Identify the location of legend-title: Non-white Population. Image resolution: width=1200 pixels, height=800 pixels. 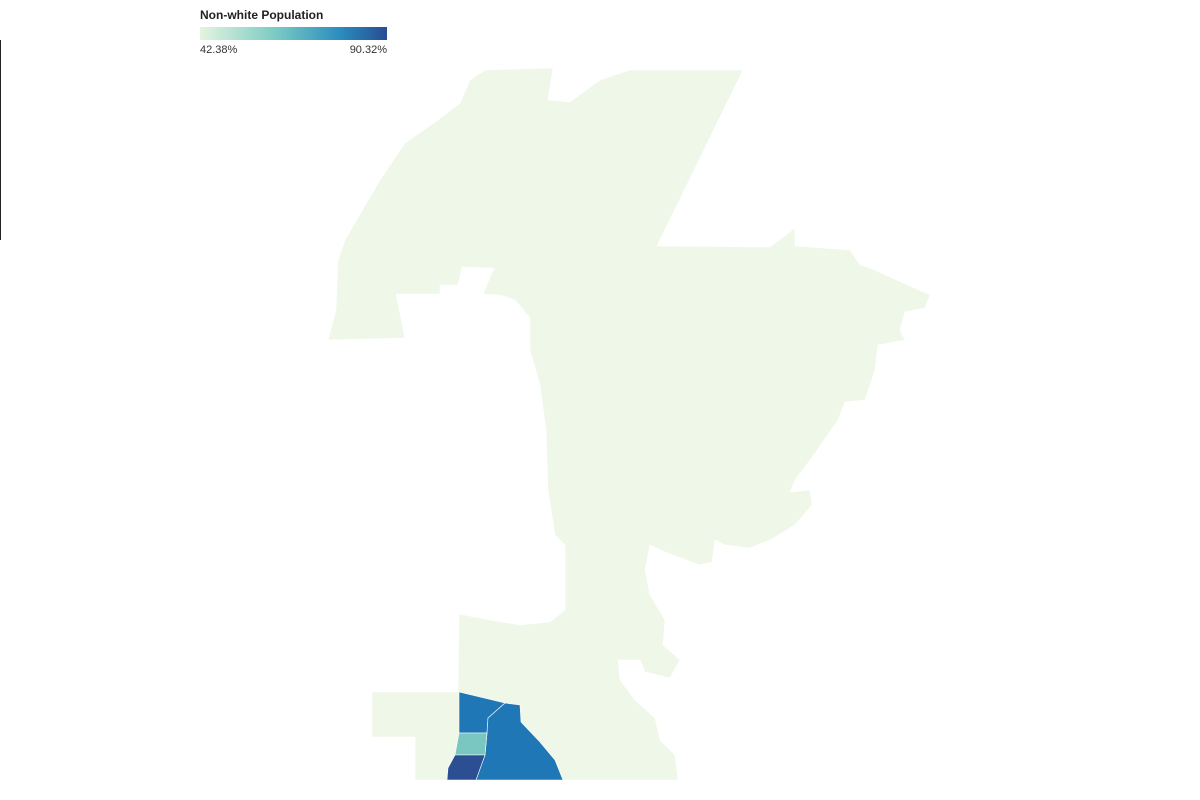
(262, 15).